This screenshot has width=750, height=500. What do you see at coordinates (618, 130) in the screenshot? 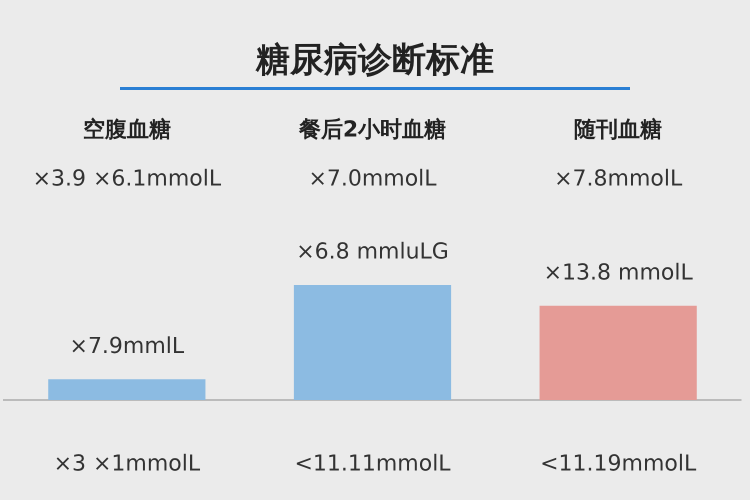
I see `x-tick-label: 随刊血糖` at bounding box center [618, 130].